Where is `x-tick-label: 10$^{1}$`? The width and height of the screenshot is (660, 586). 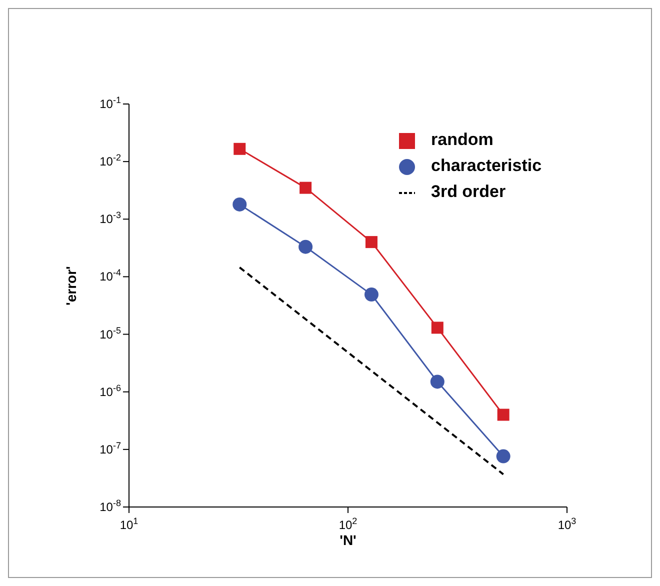
x-tick-label: 10$^{1}$ is located at coordinates (129, 524).